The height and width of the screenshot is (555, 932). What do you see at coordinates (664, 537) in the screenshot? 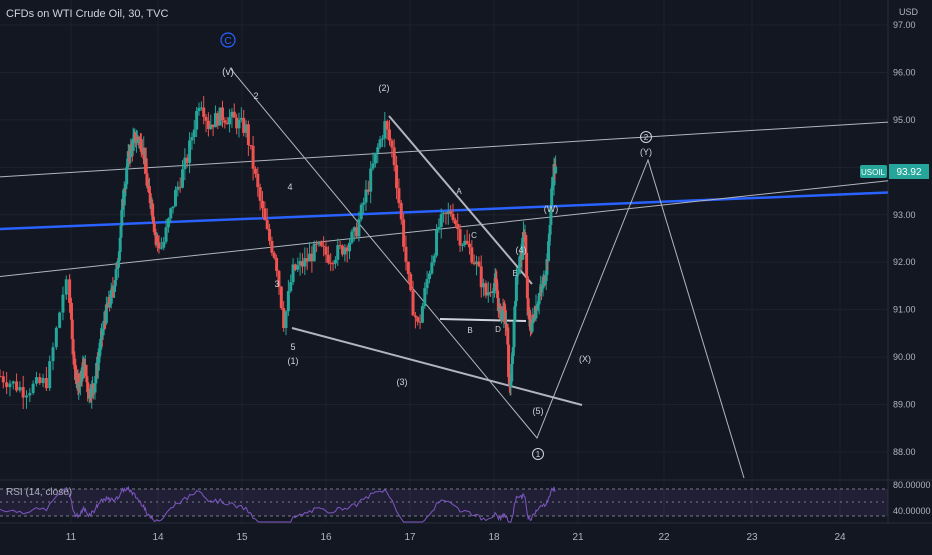
I see `time-tick-label: 22` at bounding box center [664, 537].